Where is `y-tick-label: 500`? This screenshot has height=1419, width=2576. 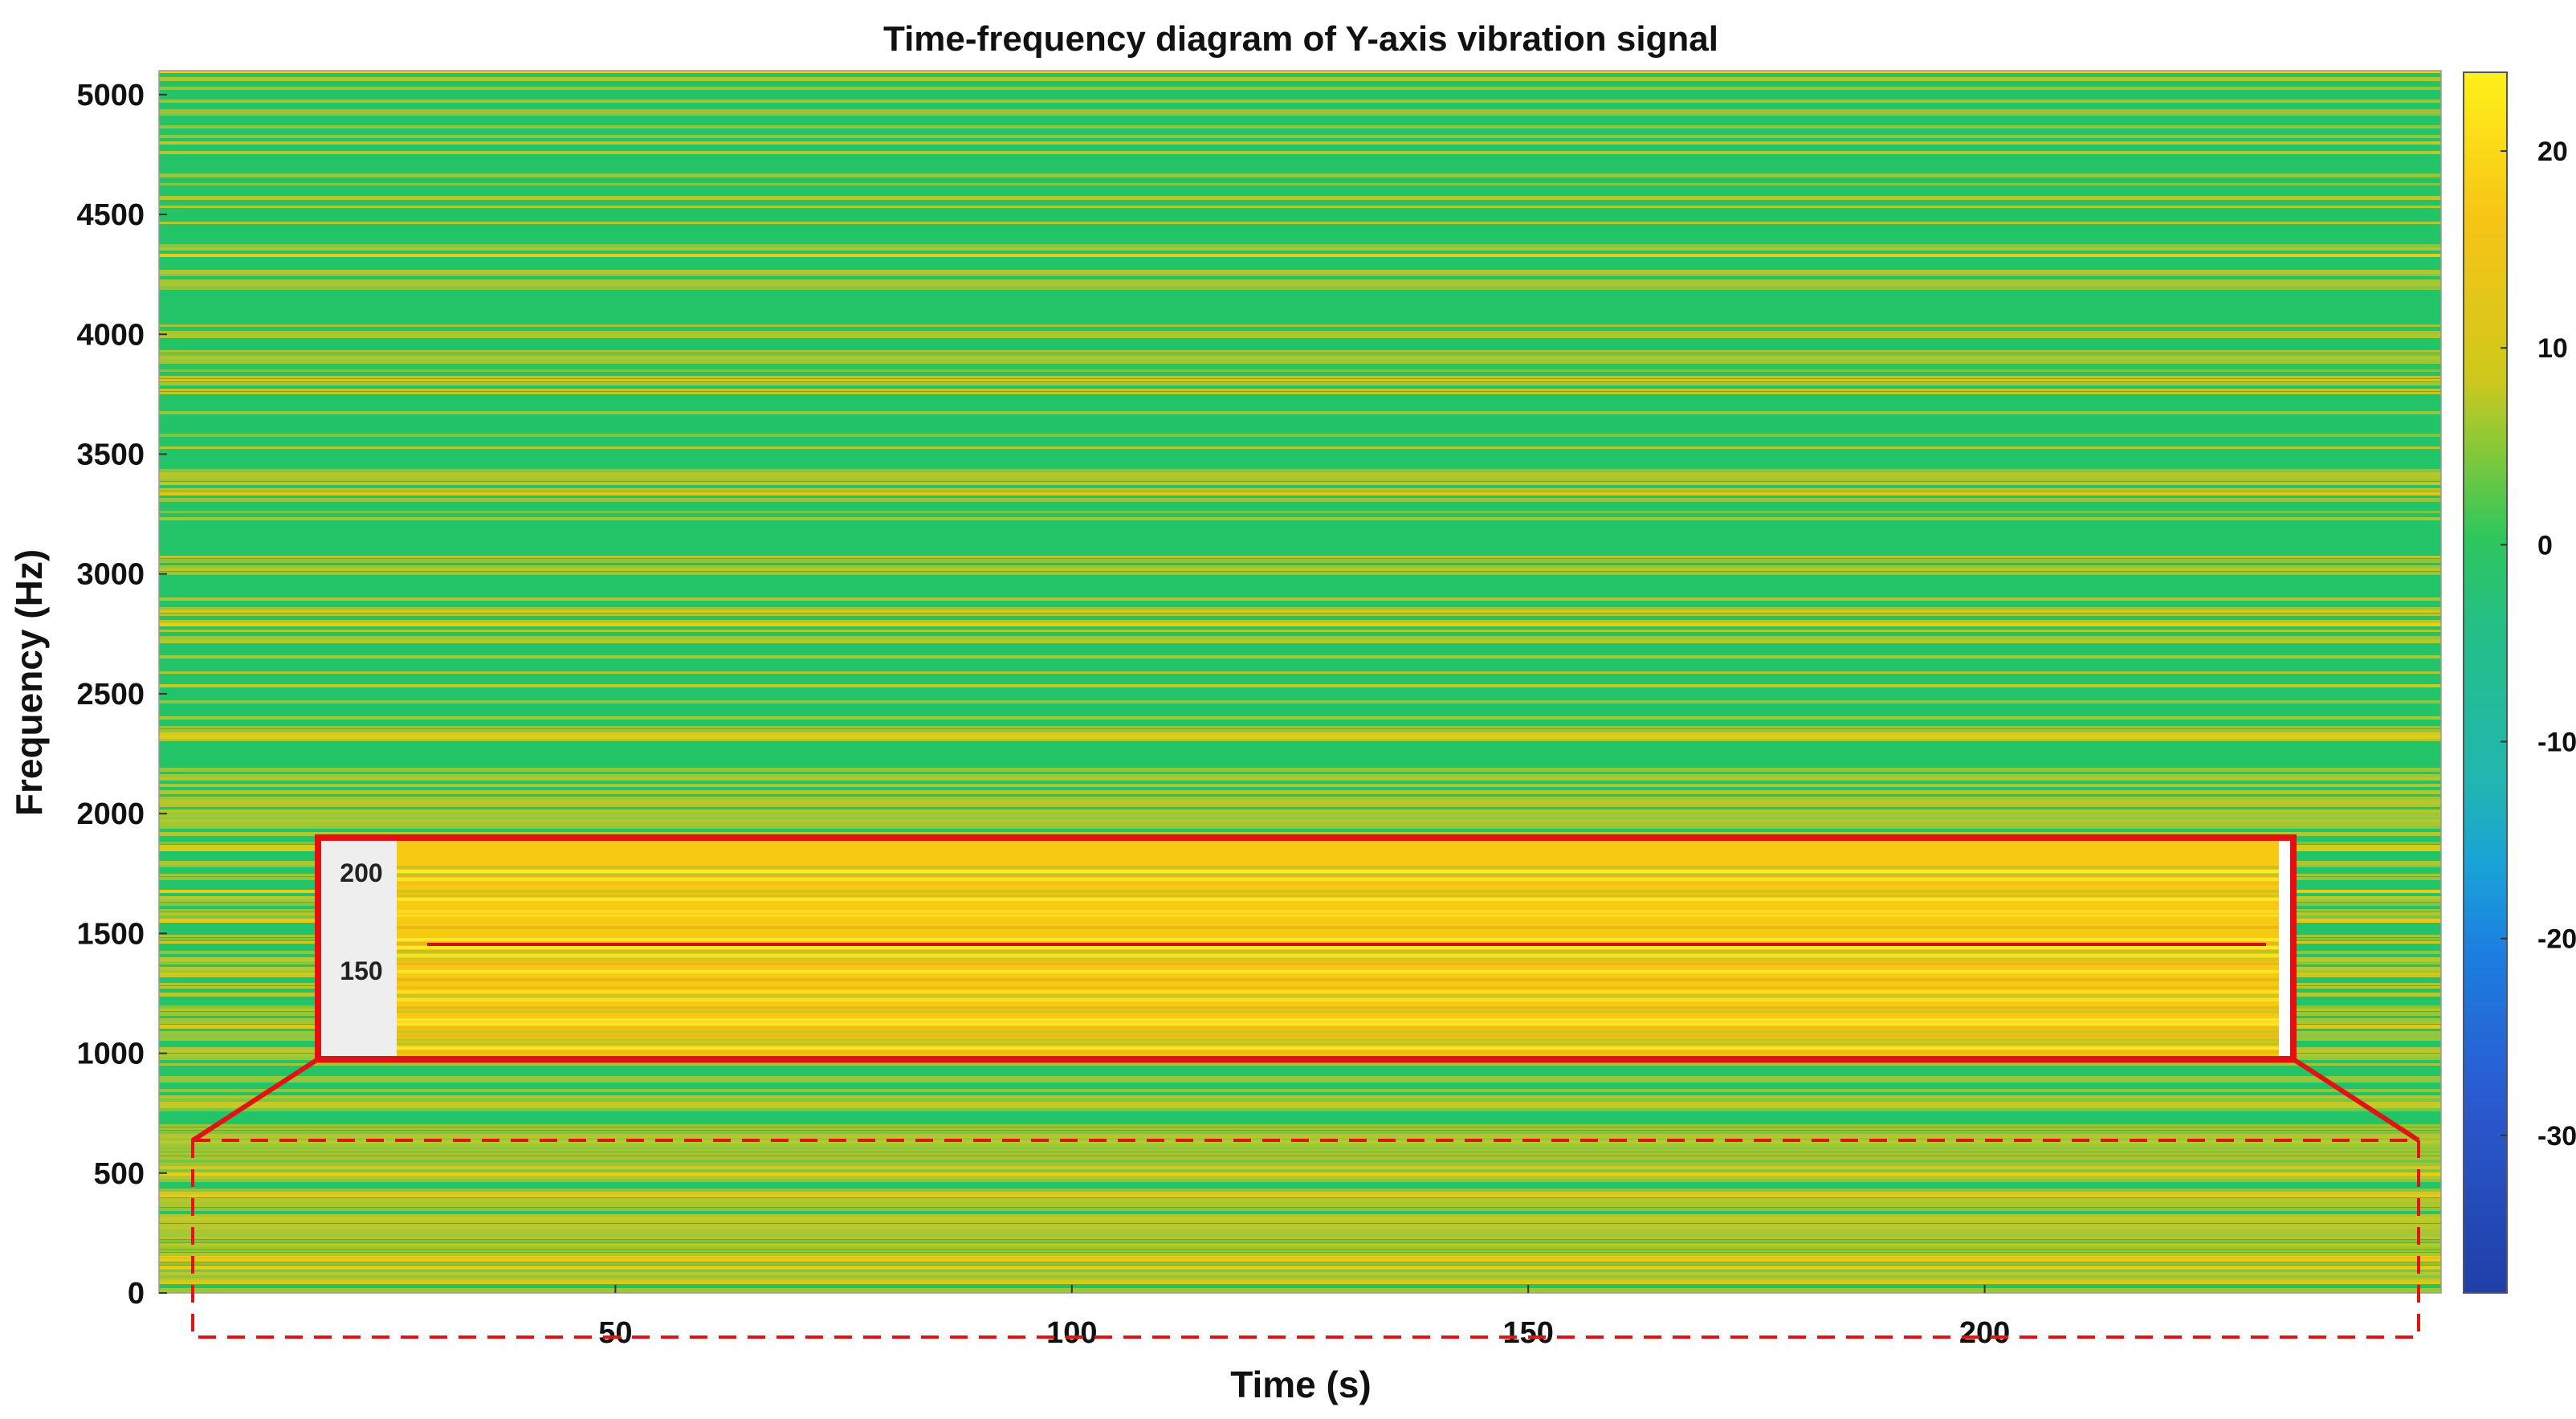
y-tick-label: 500 is located at coordinates (119, 1174).